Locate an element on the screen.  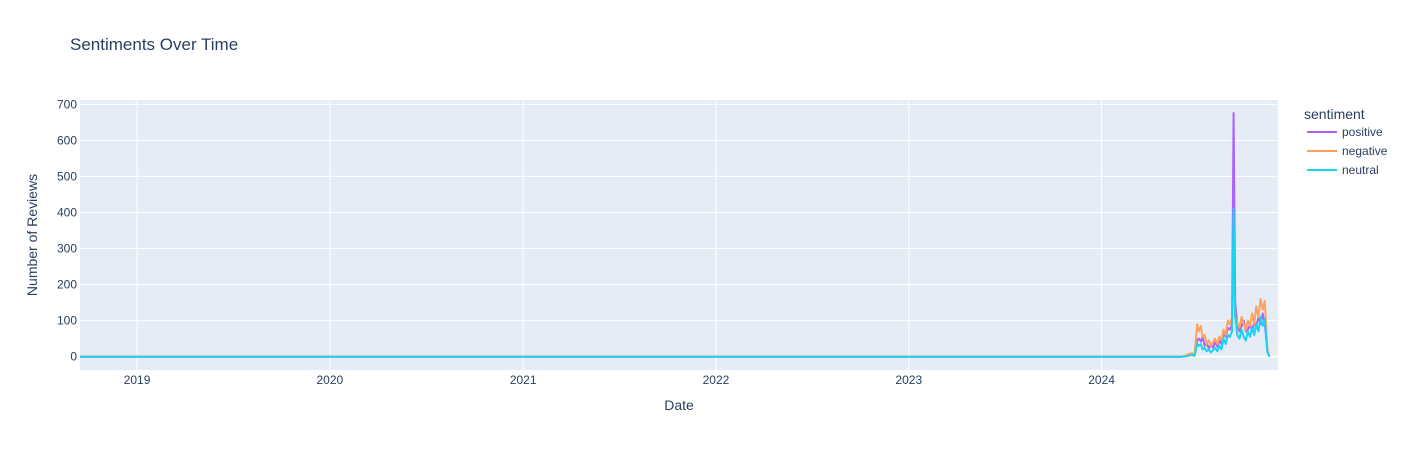
legend-title: sentiment is located at coordinates (1334, 114).